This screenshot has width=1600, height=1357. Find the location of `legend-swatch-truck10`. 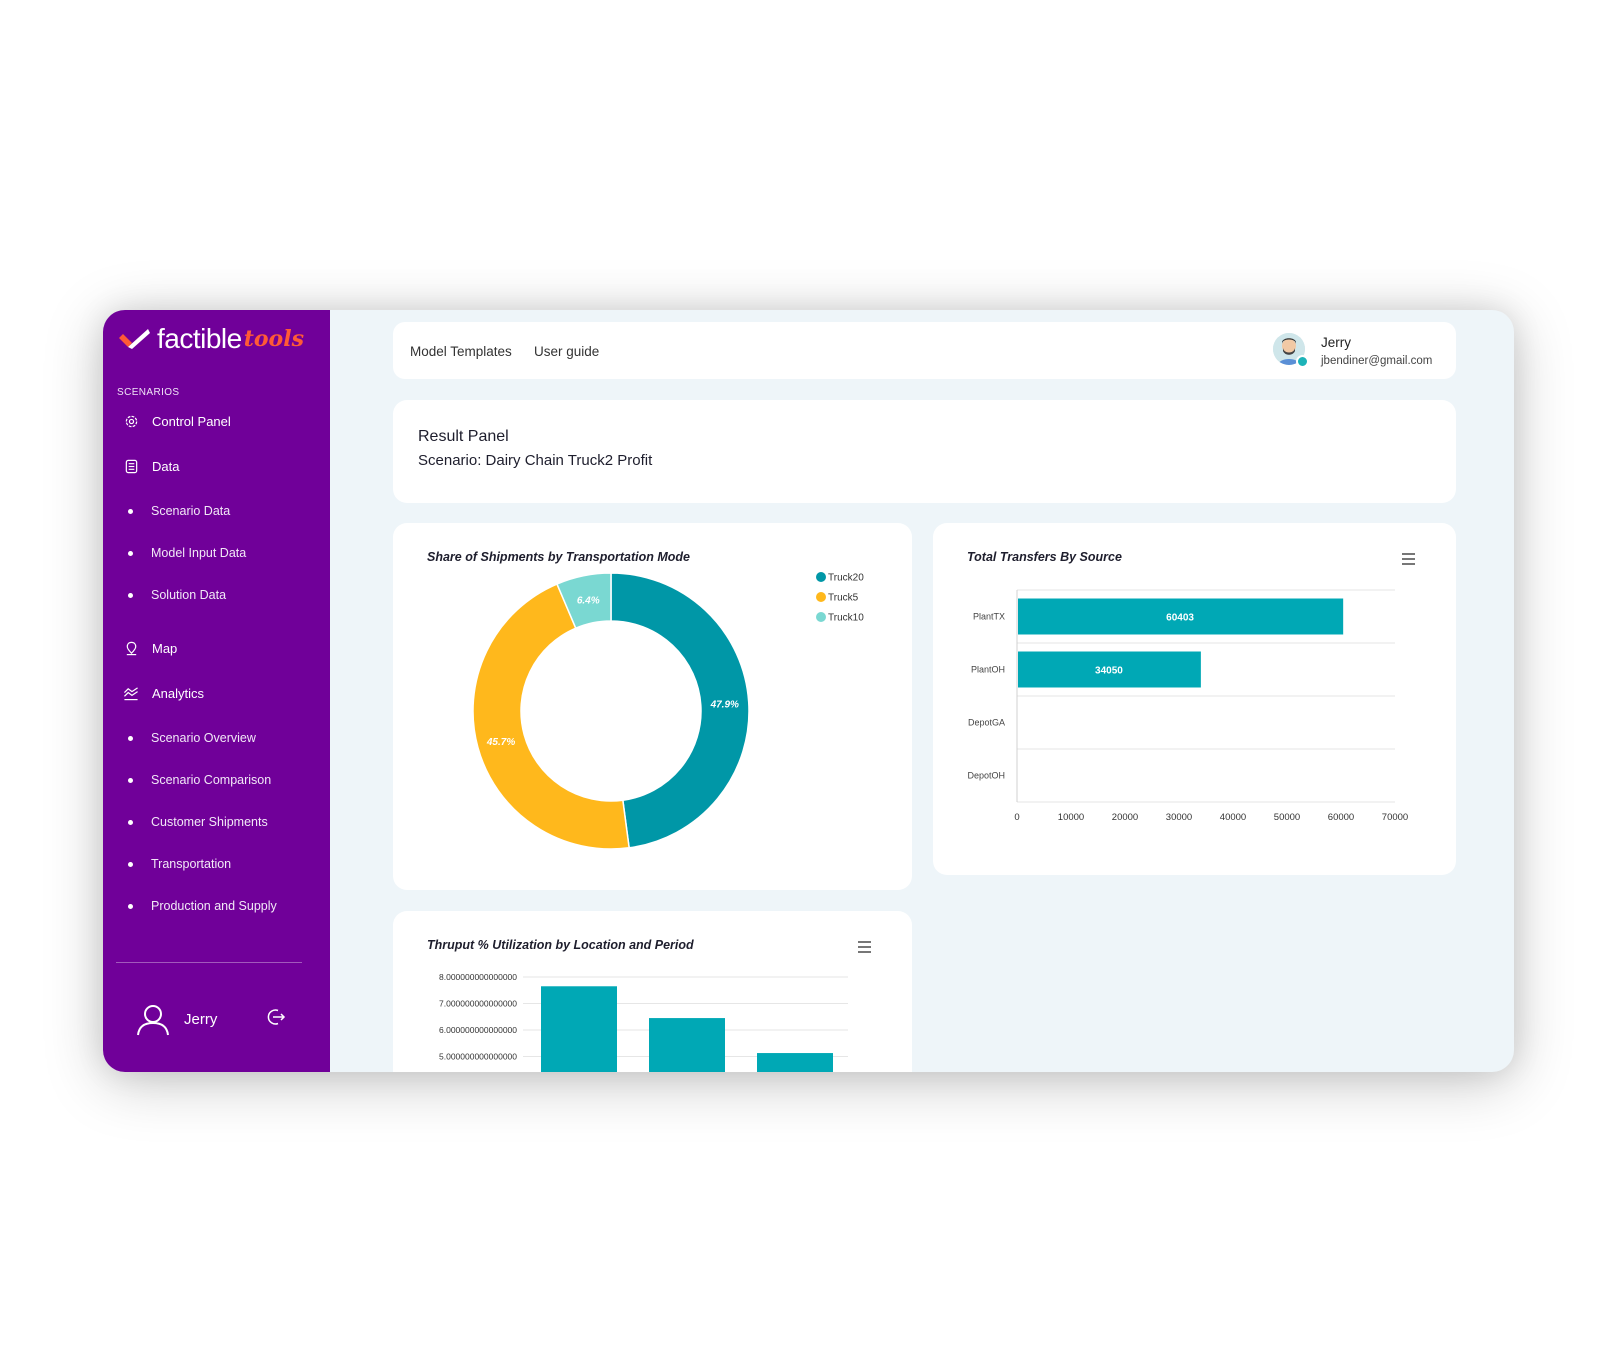

legend-swatch-truck10 is located at coordinates (821, 617).